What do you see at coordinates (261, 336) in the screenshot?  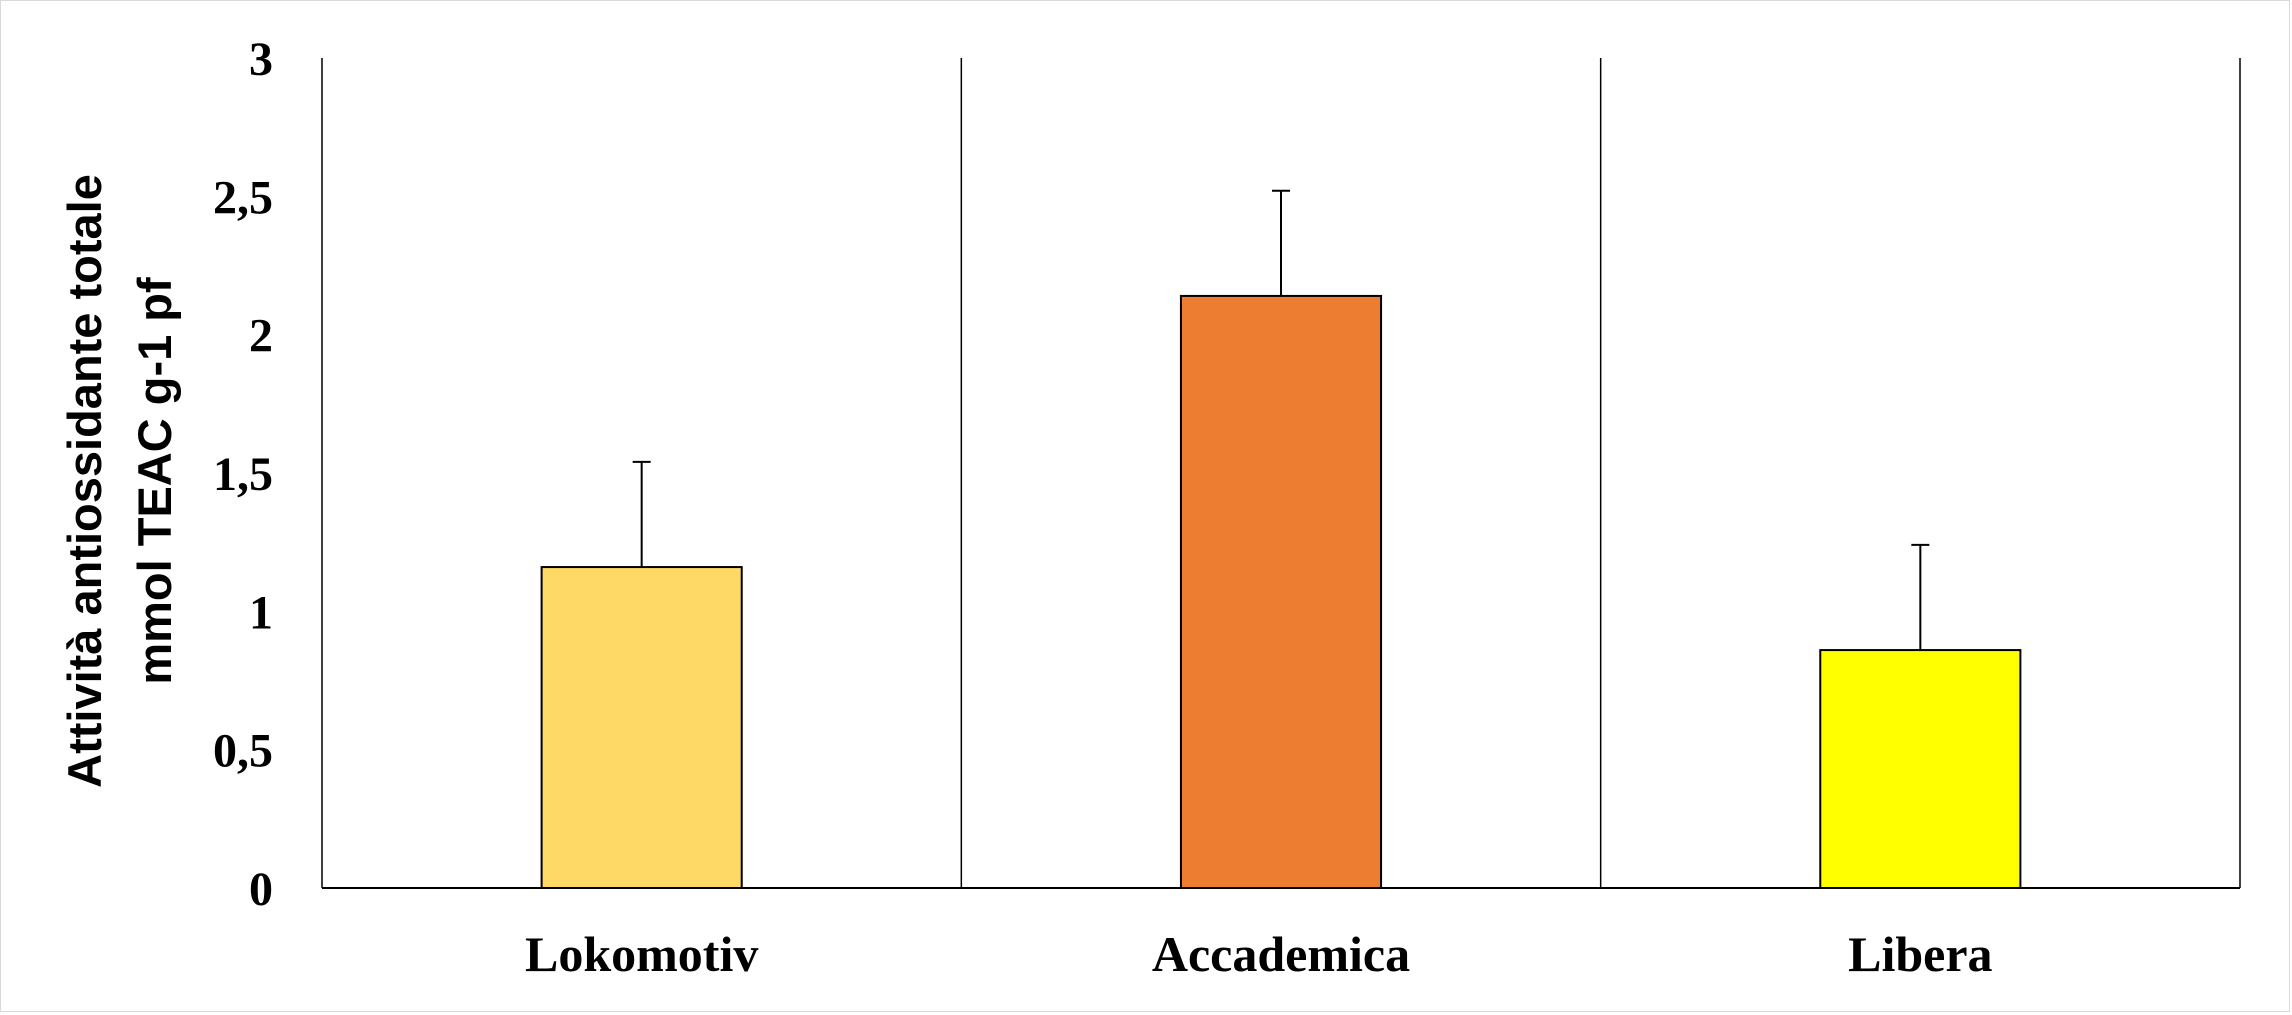 I see `y-tick-label: 2` at bounding box center [261, 336].